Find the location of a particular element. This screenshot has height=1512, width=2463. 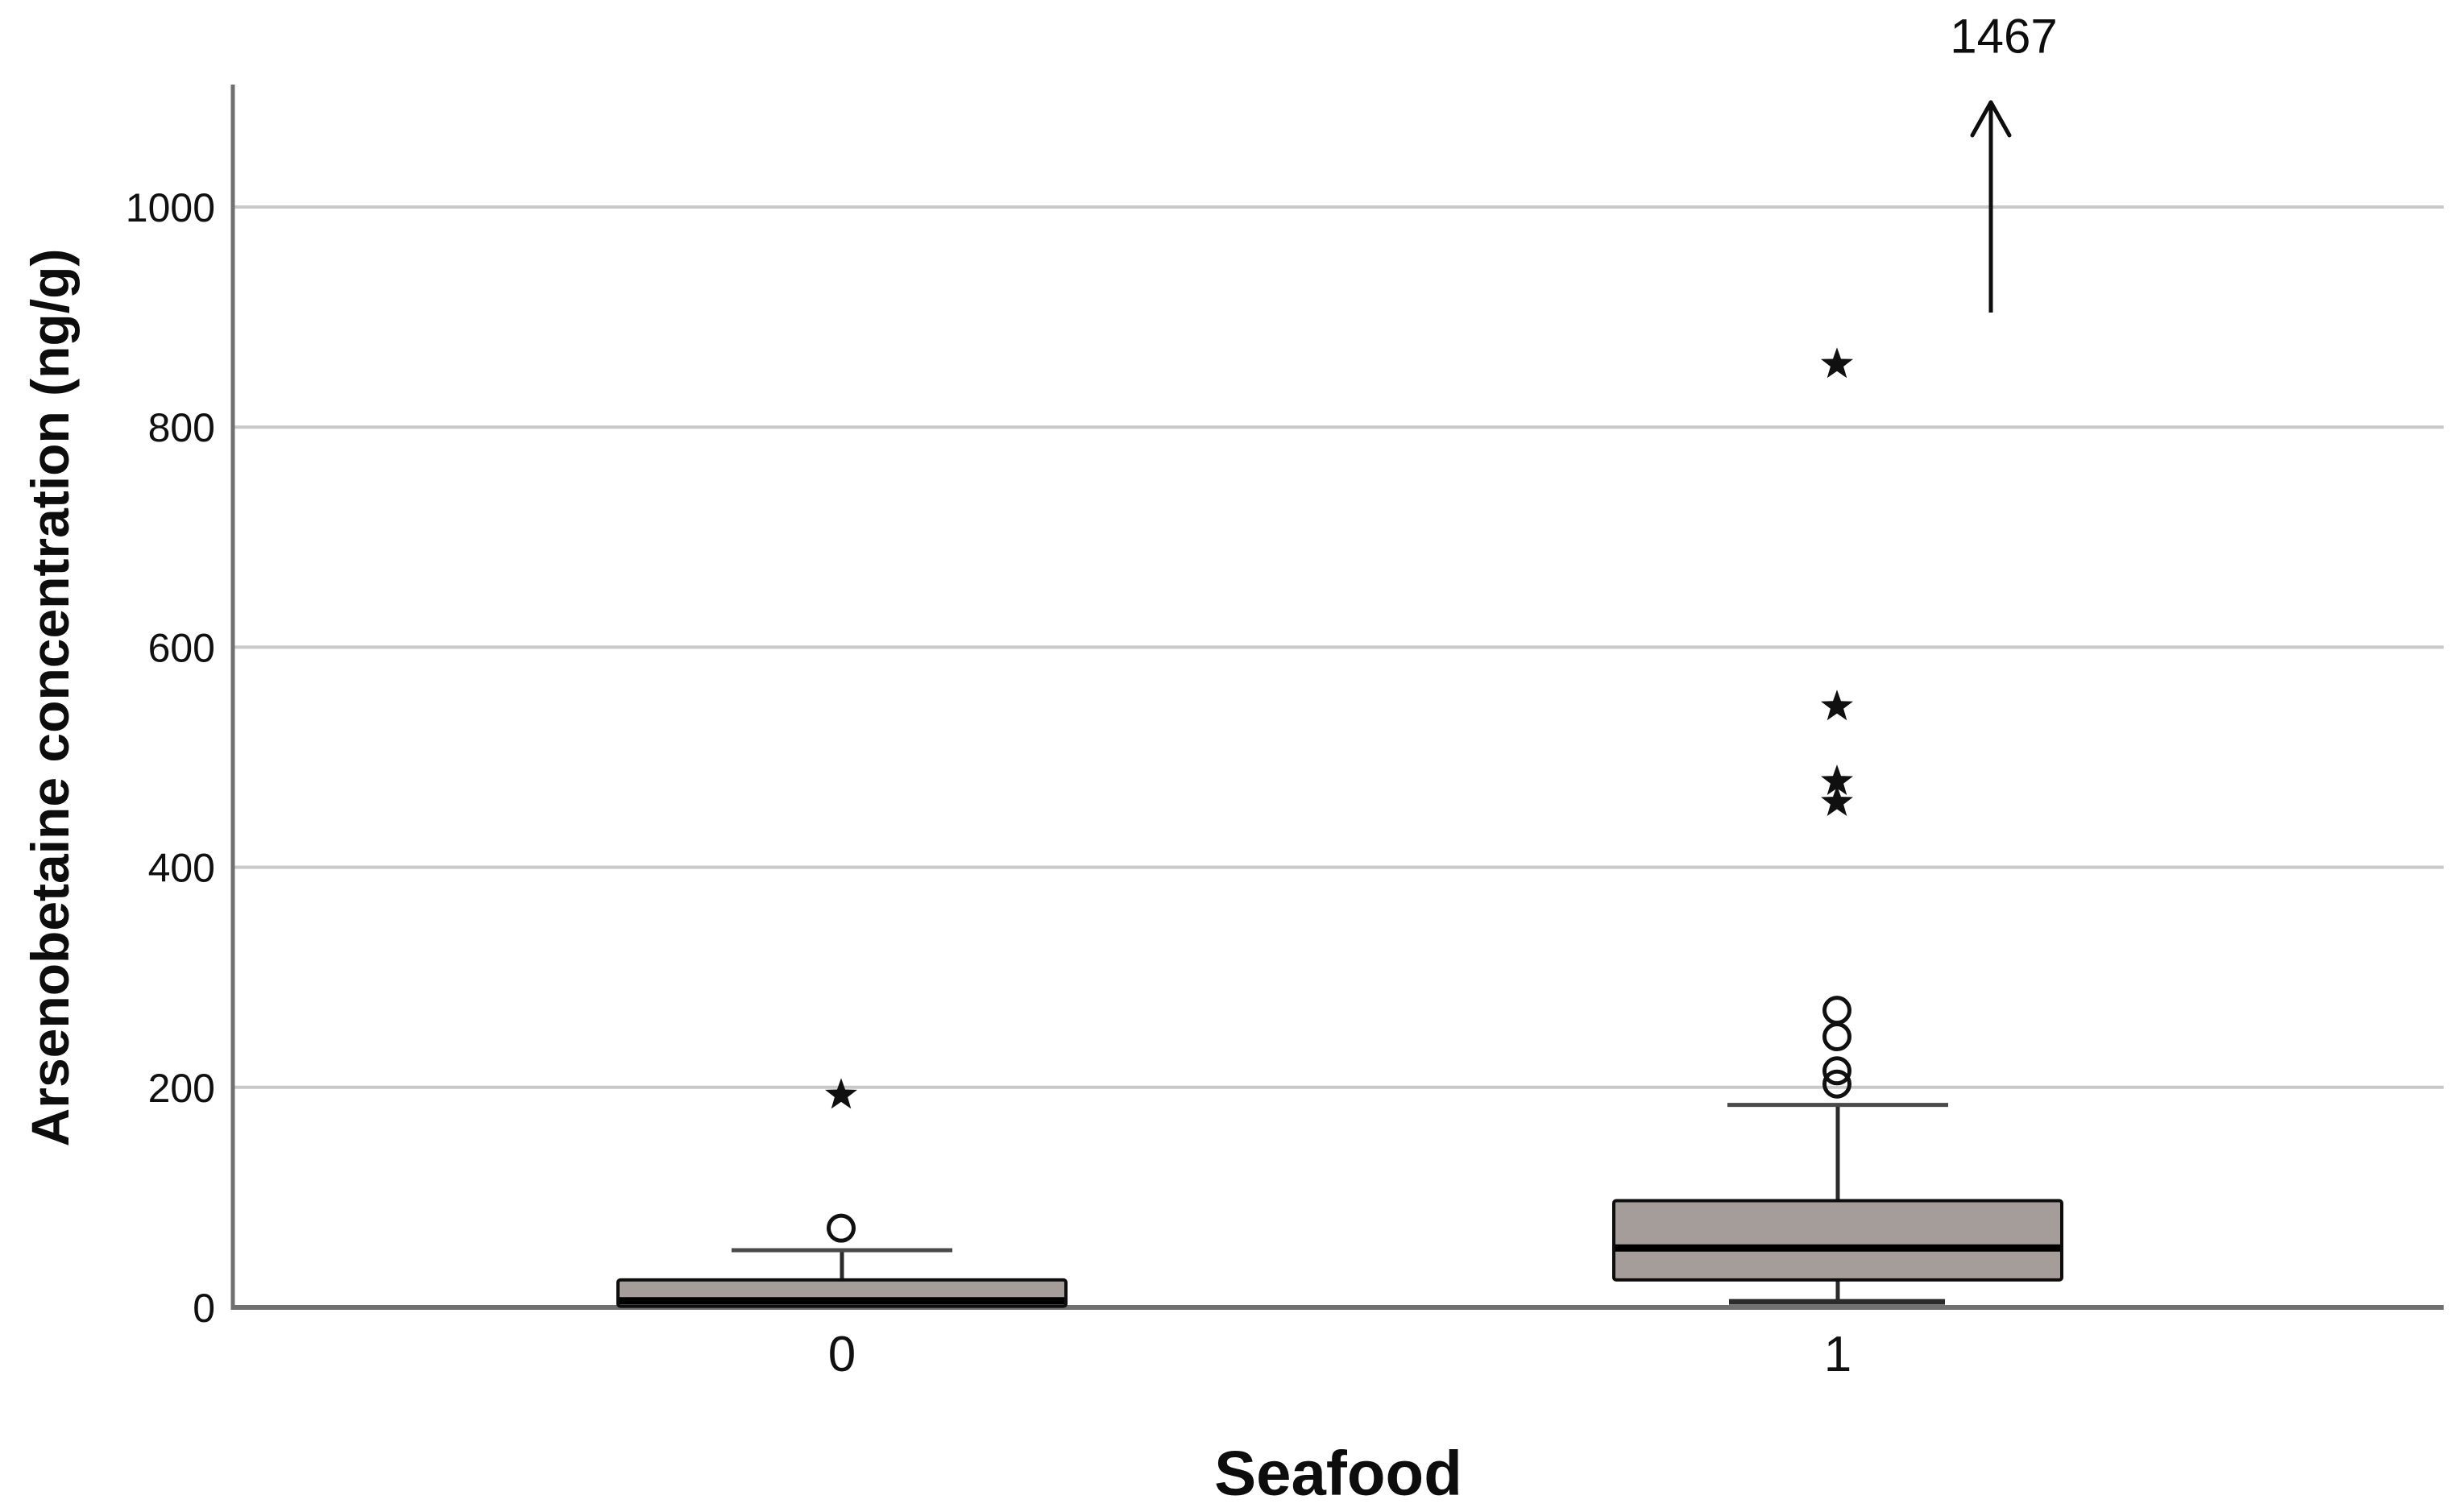

y-tick-label-600: 600 is located at coordinates (181, 648).